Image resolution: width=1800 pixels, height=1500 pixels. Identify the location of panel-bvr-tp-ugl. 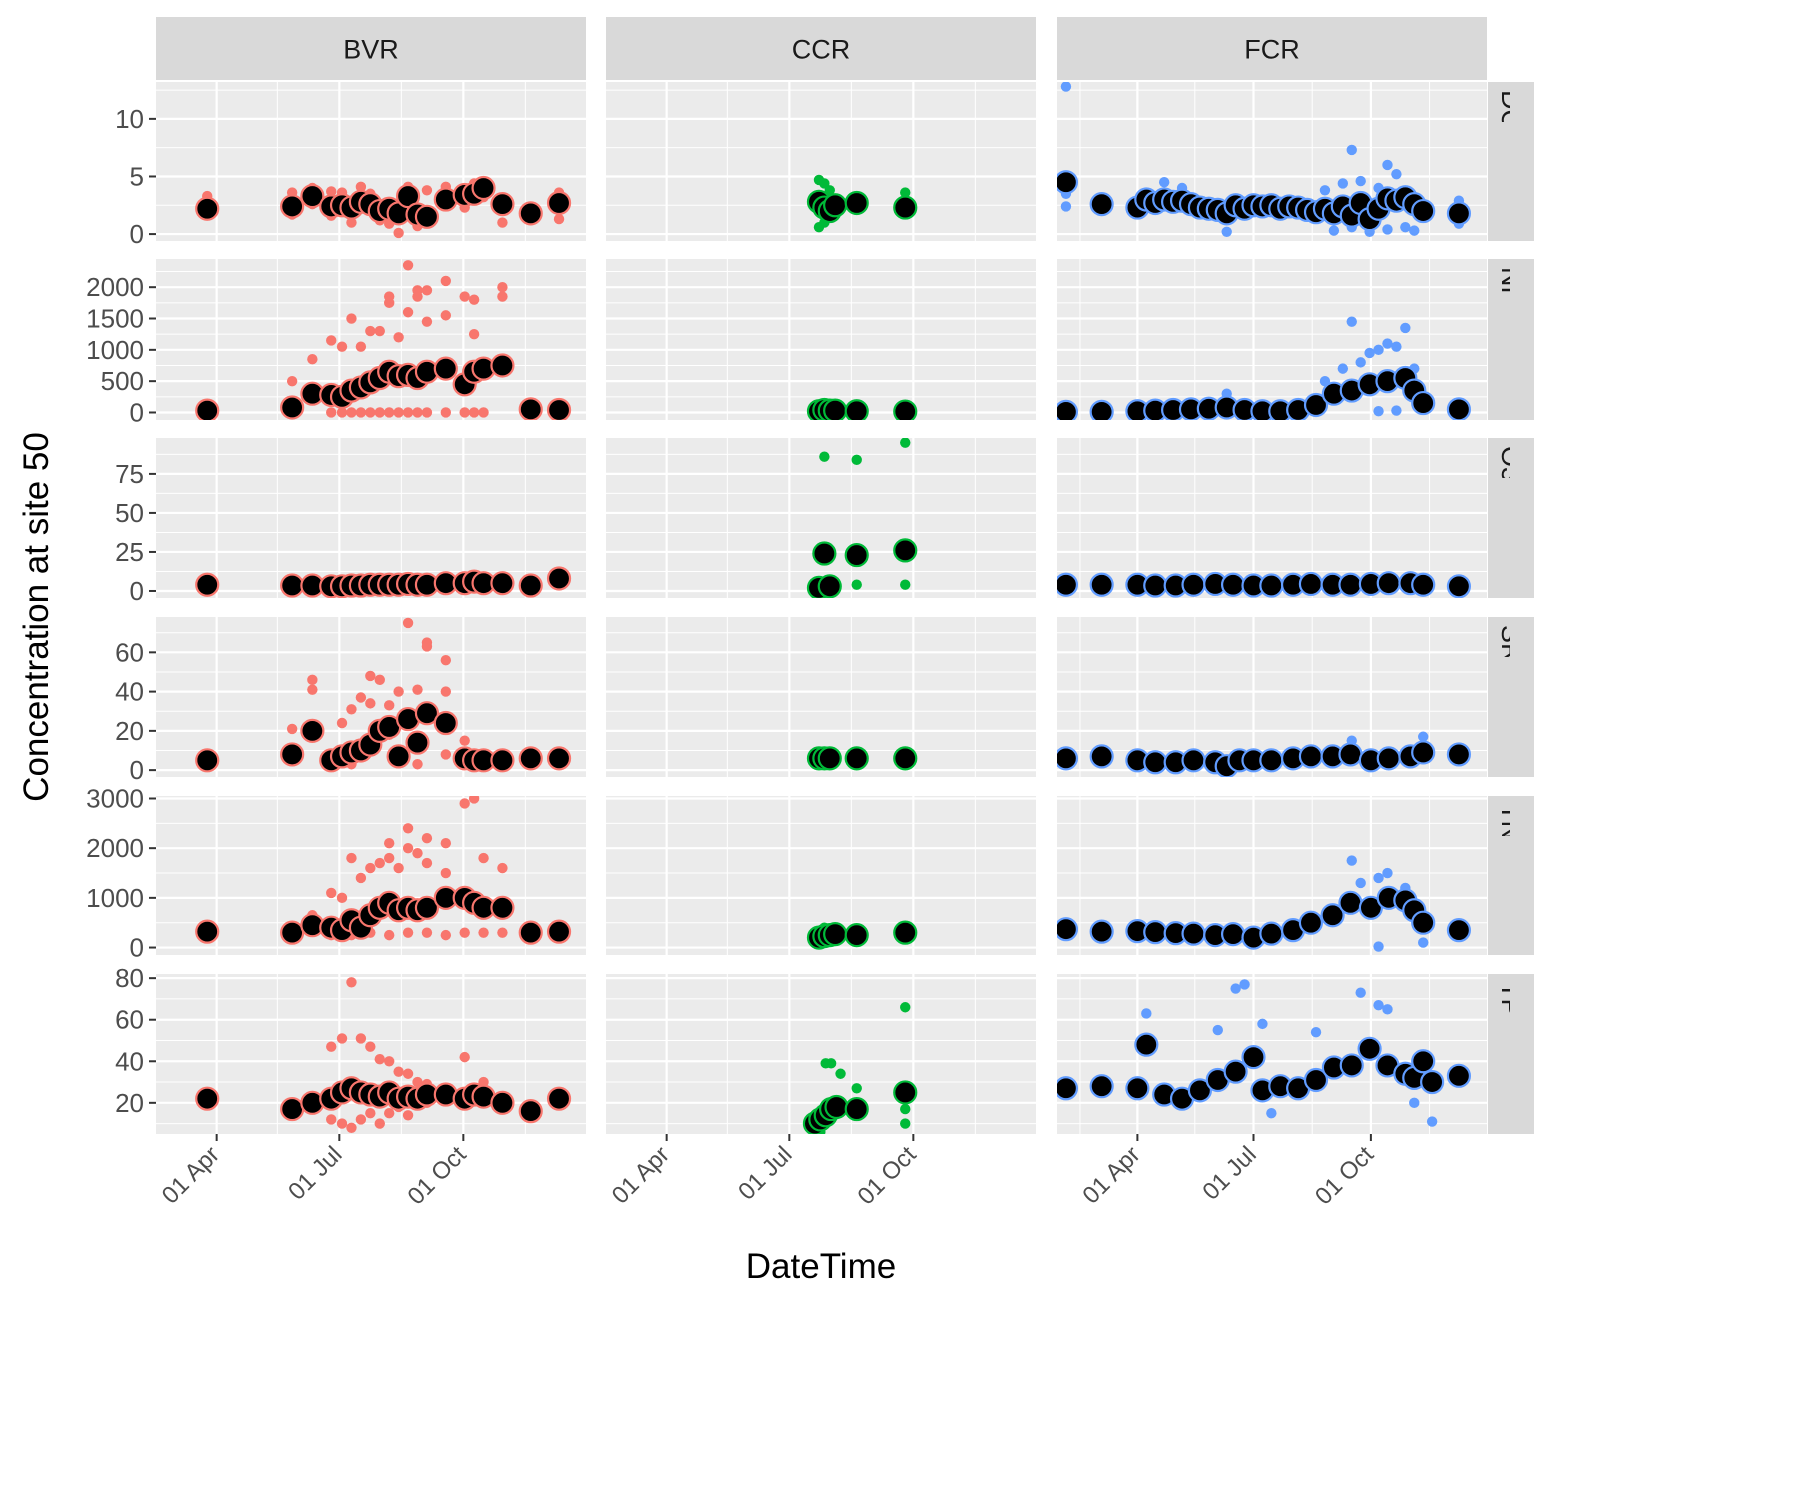
(371, 1054).